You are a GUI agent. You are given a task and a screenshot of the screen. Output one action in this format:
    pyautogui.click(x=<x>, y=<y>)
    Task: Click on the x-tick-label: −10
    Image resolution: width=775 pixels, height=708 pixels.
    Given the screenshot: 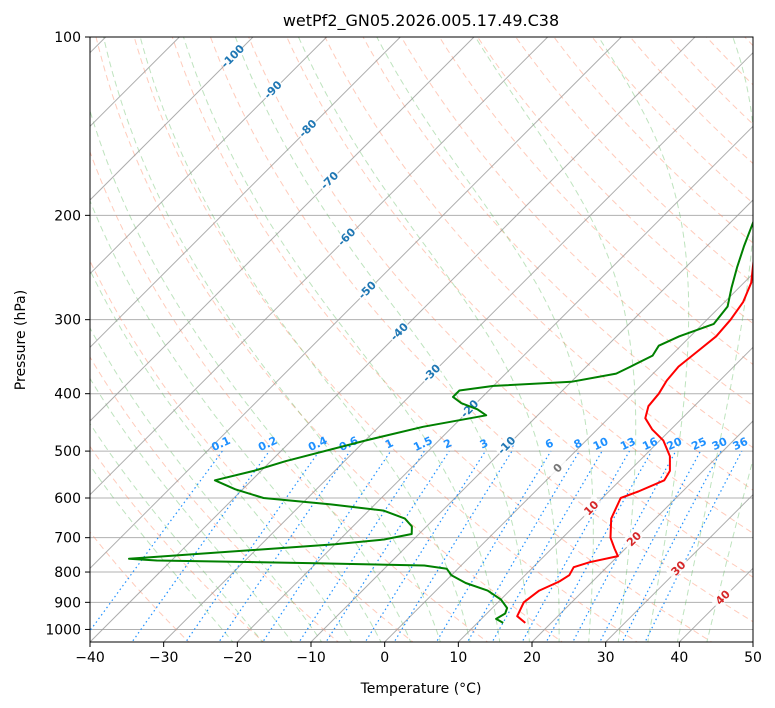 What is the action you would take?
    pyautogui.click(x=311, y=658)
    